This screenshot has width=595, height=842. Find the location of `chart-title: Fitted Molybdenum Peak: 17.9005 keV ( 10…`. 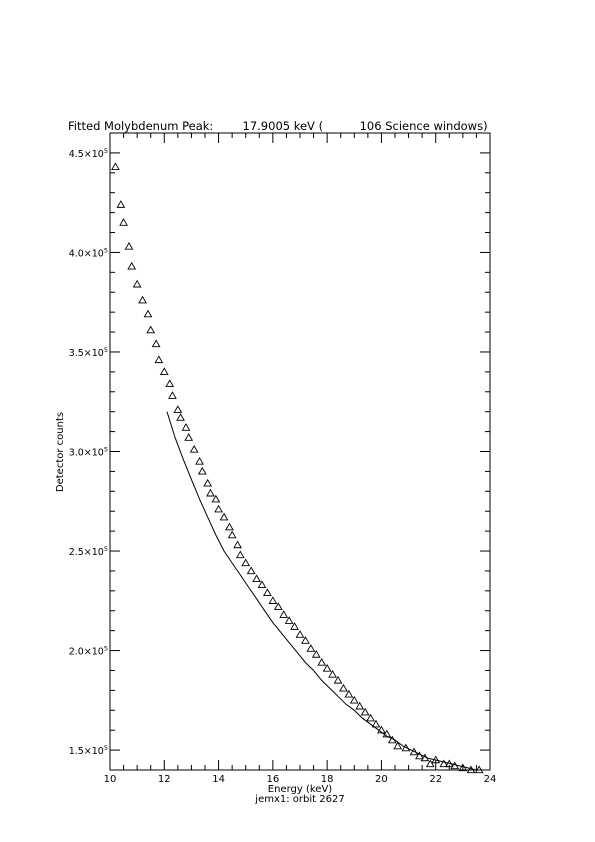

chart-title: Fitted Molybdenum Peak: 17.9005 keV ( 10… is located at coordinates (278, 126).